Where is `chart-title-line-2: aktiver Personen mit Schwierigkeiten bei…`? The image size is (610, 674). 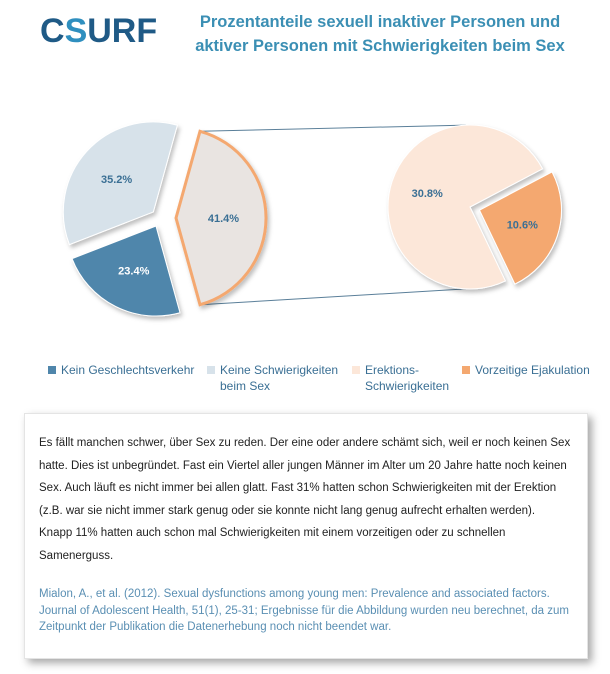
chart-title-line-2: aktiver Personen mit Schwierigkeiten bei… is located at coordinates (380, 46).